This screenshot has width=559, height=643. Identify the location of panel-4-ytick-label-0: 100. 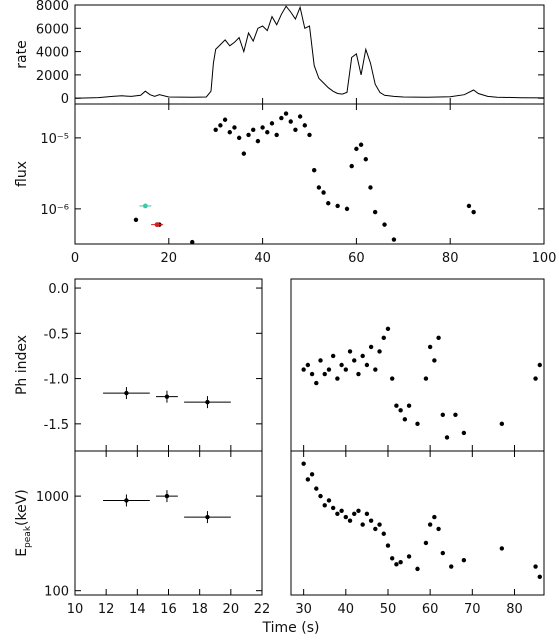
(56, 592).